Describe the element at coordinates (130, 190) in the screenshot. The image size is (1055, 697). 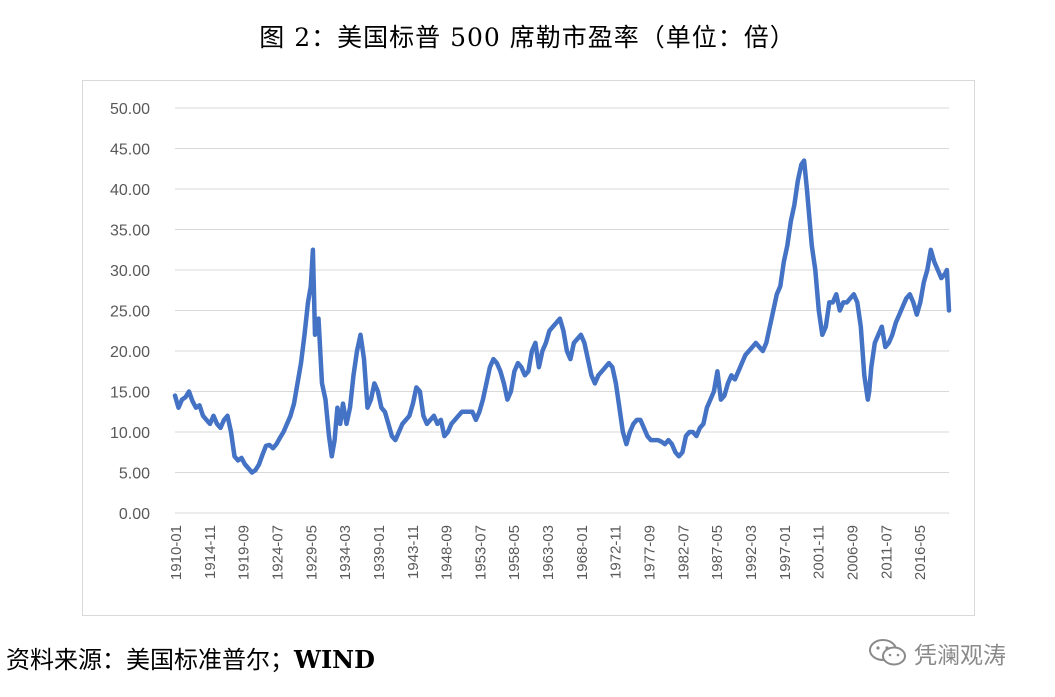
I see `y-tick-label: 40.00` at that location.